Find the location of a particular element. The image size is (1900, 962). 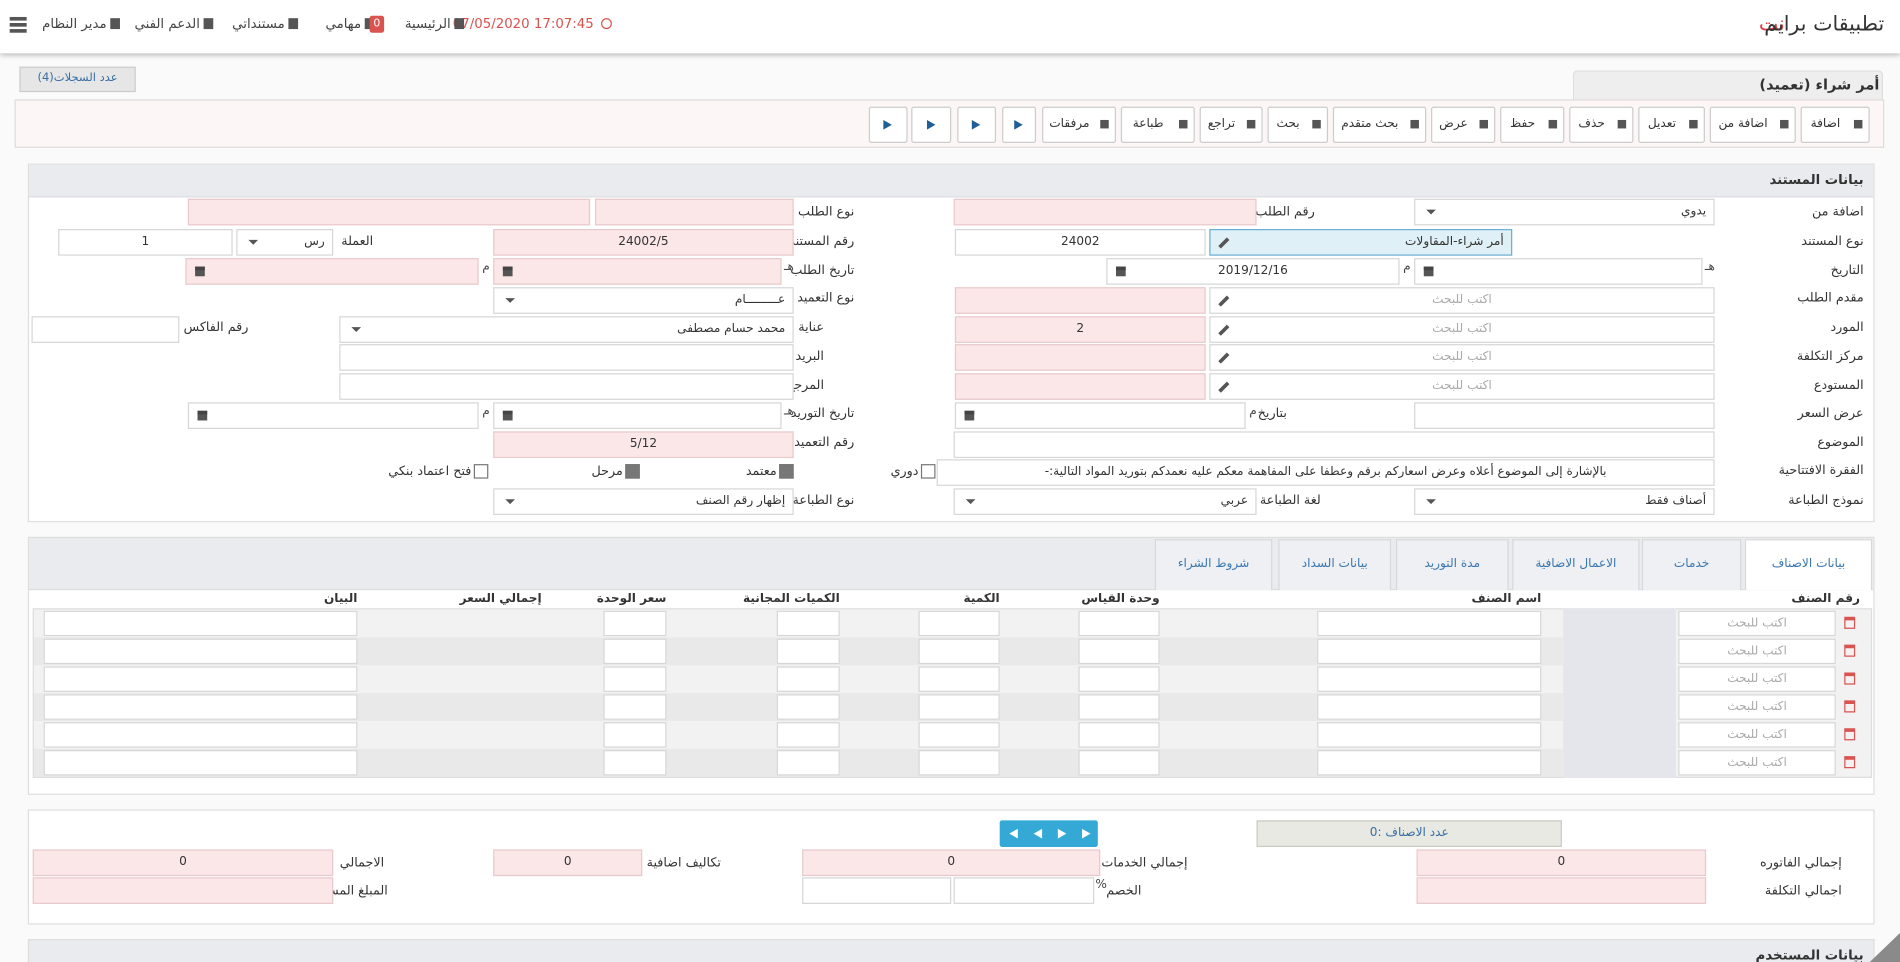

input-field: 24002/5 is located at coordinates (643, 242).